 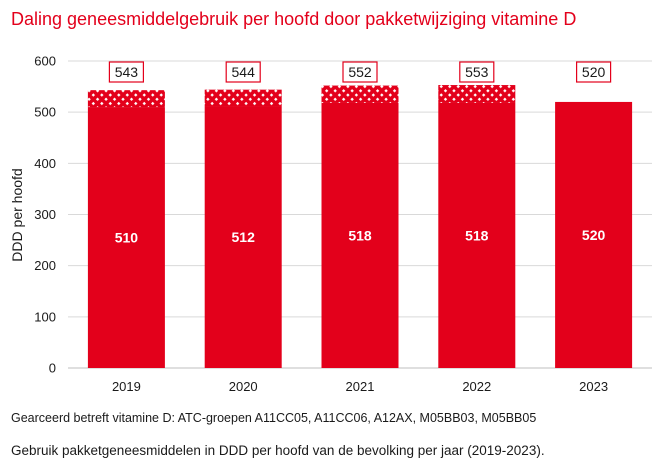 I want to click on x-tick-label-2020: 2020, so click(x=243, y=386).